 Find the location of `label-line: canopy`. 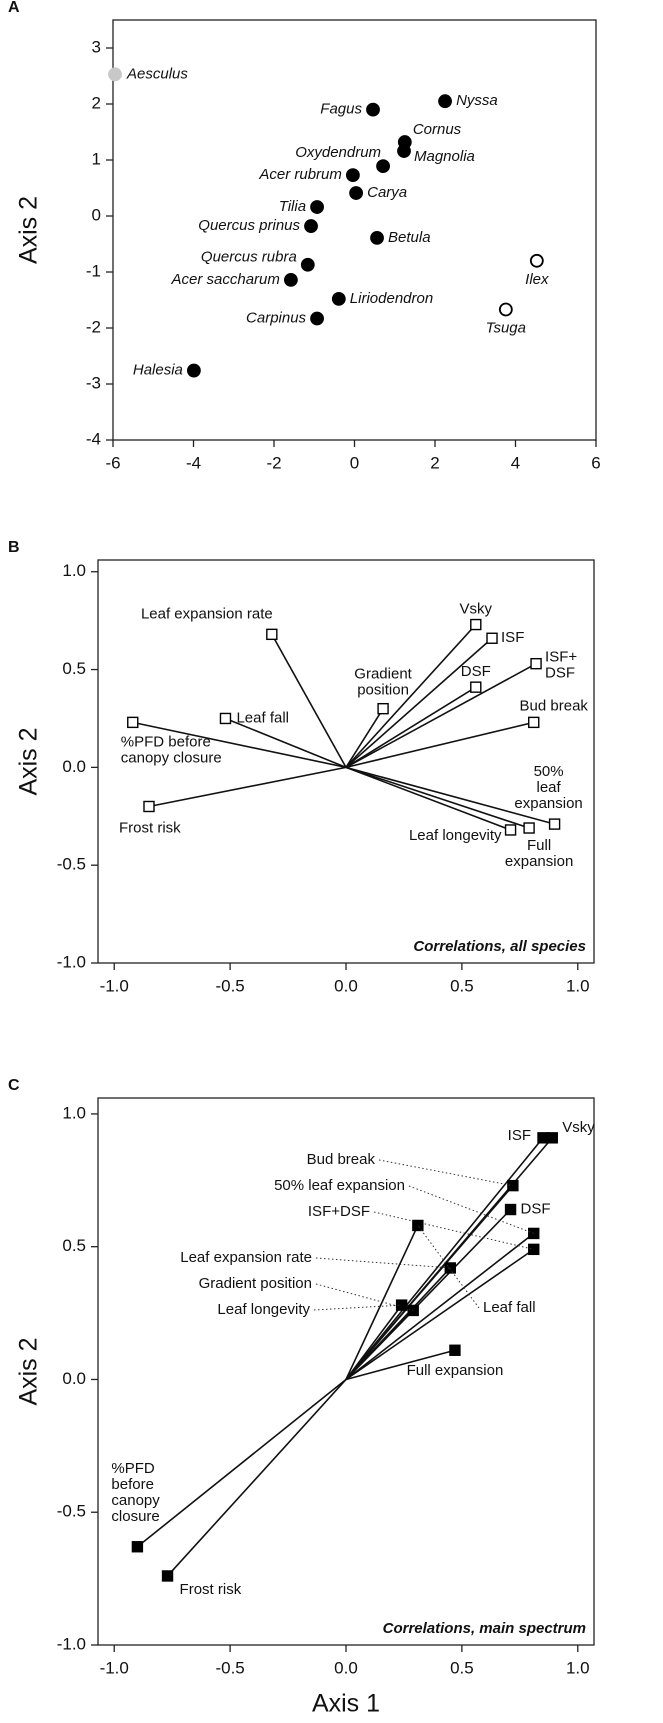

label-line: canopy is located at coordinates (135, 1500).